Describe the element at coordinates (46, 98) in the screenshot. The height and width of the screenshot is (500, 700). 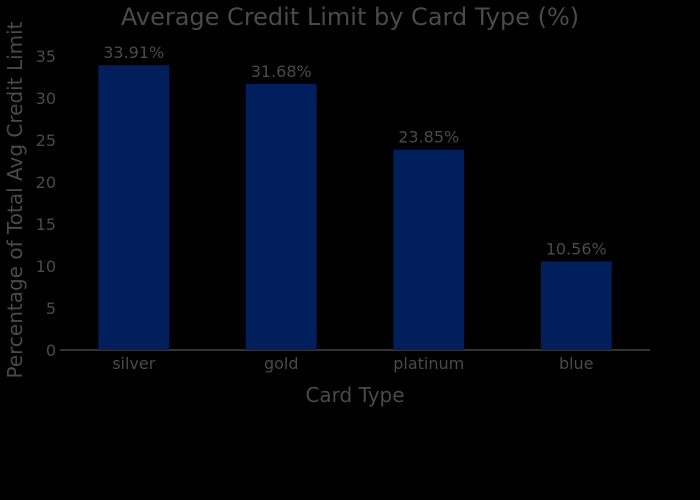
I see `y-tick-label: 30` at that location.